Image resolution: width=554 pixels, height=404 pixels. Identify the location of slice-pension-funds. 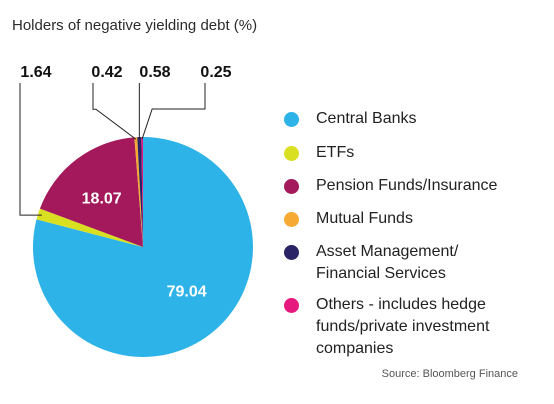
(91, 192).